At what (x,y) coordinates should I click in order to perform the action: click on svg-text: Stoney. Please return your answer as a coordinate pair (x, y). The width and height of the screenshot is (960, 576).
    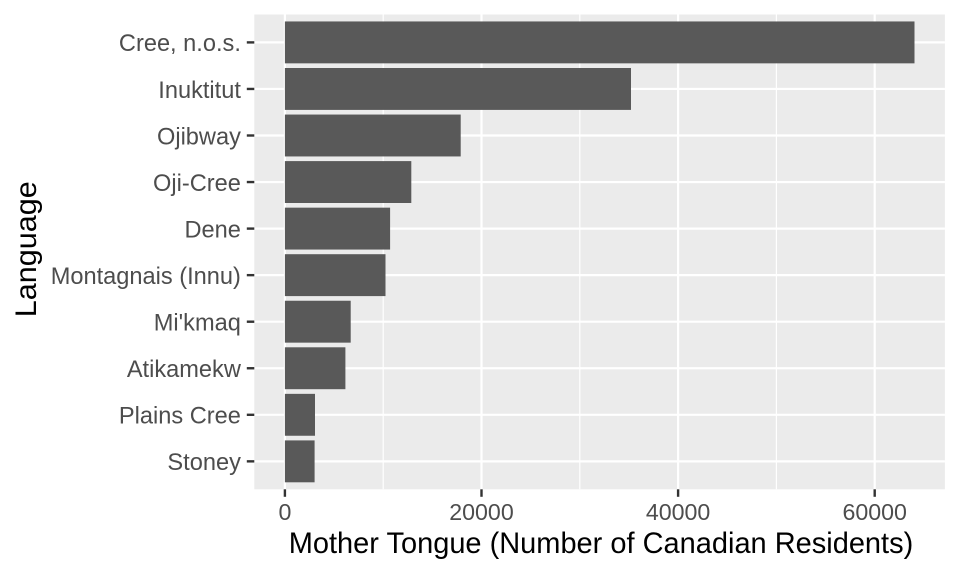
    Looking at the image, I should click on (204, 463).